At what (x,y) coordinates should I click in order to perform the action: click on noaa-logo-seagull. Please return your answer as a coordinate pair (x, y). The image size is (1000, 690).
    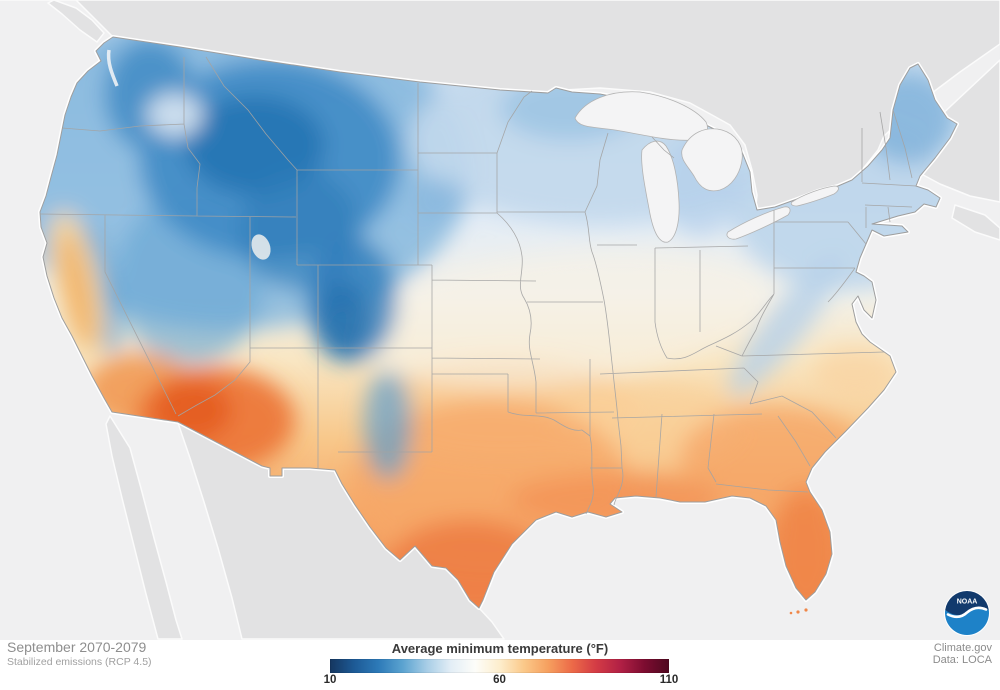
    Looking at the image, I should click on (967, 612).